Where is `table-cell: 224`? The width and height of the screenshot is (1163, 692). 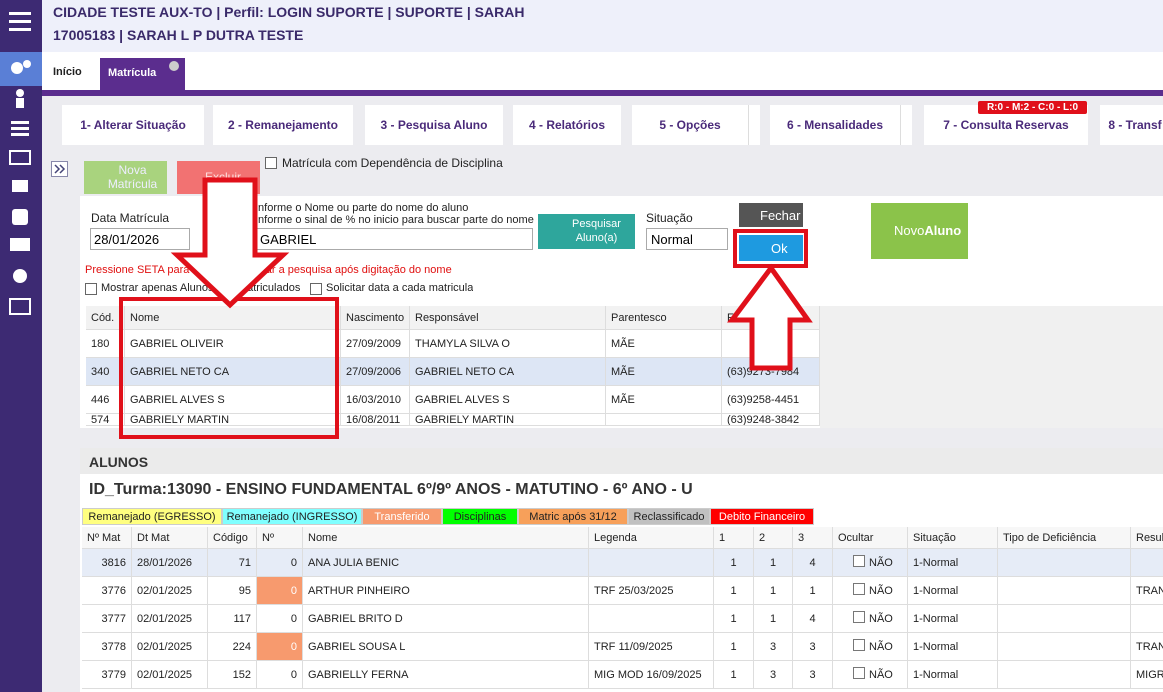 table-cell: 224 is located at coordinates (232, 647).